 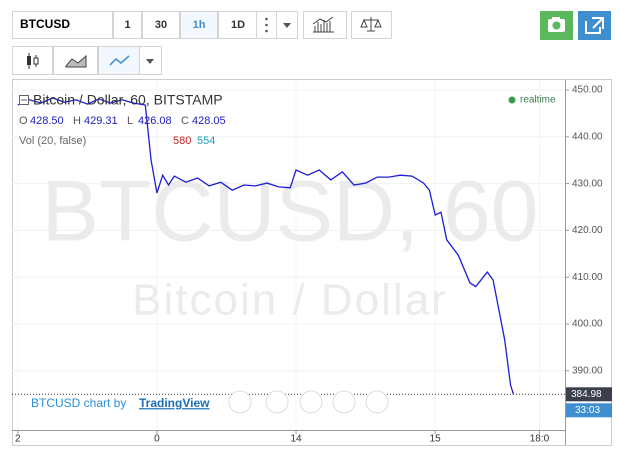 I want to click on y-tick-label: 400.00, so click(x=587, y=324).